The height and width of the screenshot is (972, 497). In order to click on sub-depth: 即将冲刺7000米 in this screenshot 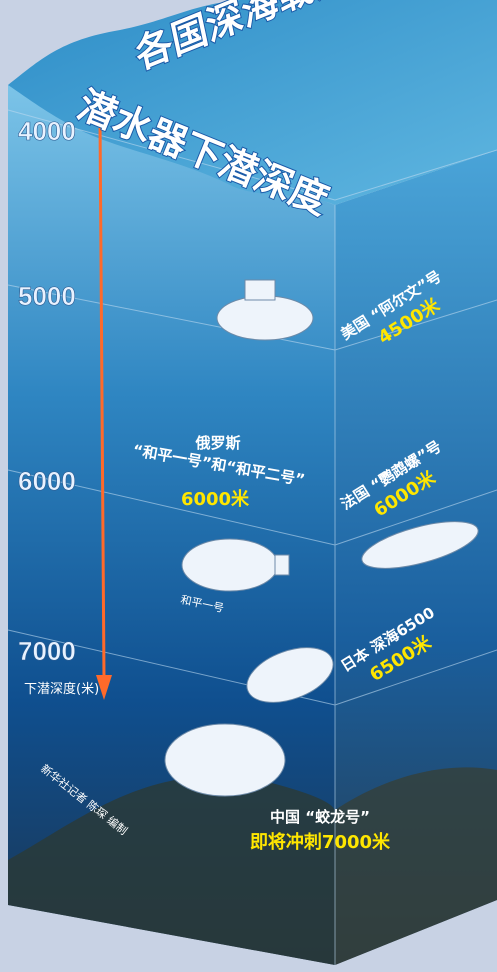, I will do `click(320, 842)`.